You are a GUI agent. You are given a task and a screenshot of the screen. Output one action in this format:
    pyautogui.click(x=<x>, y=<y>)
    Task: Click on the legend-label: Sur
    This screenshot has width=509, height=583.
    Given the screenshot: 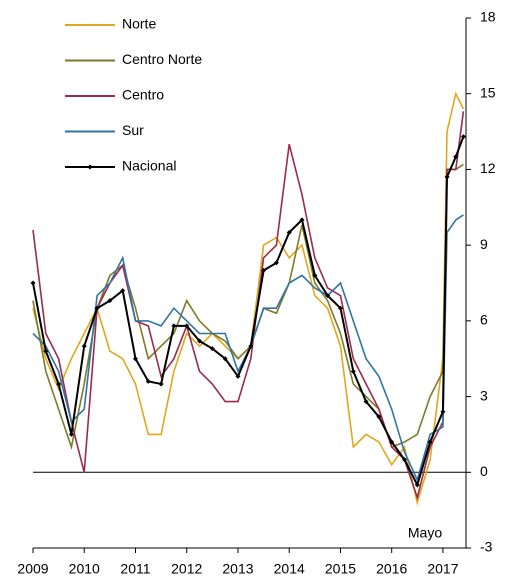 What is the action you would take?
    pyautogui.click(x=133, y=130)
    